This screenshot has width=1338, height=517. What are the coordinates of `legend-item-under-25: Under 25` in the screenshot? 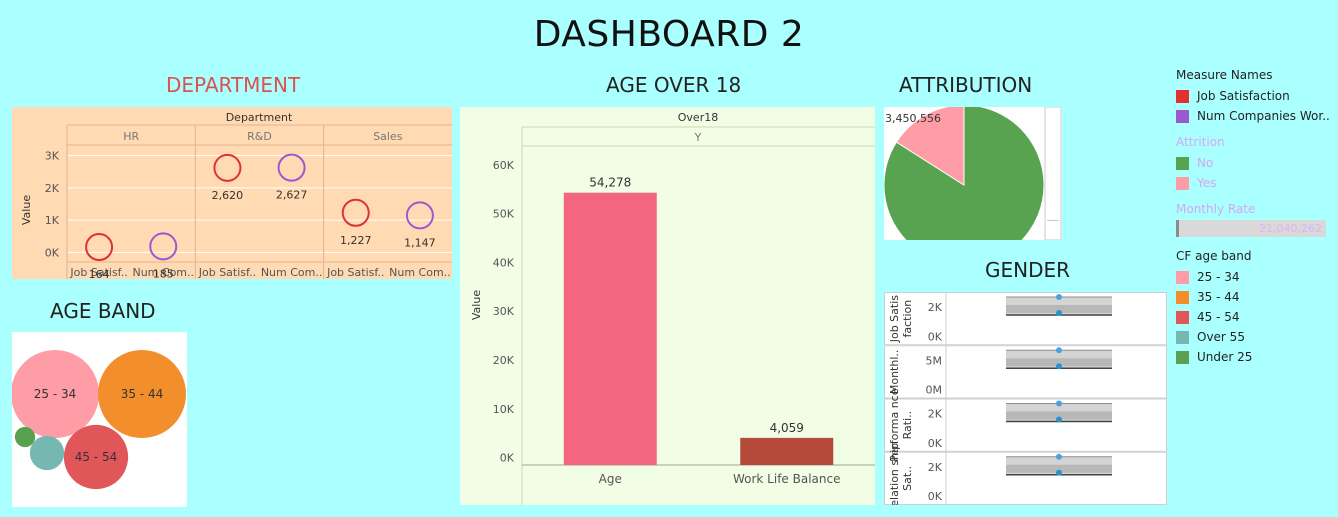 It's located at (1214, 357).